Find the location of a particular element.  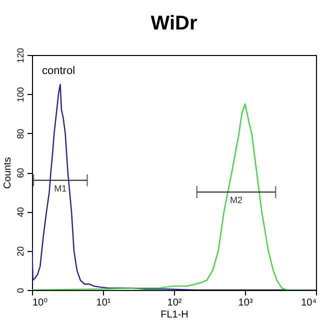

y-tick-label: 20 is located at coordinates (21, 251).